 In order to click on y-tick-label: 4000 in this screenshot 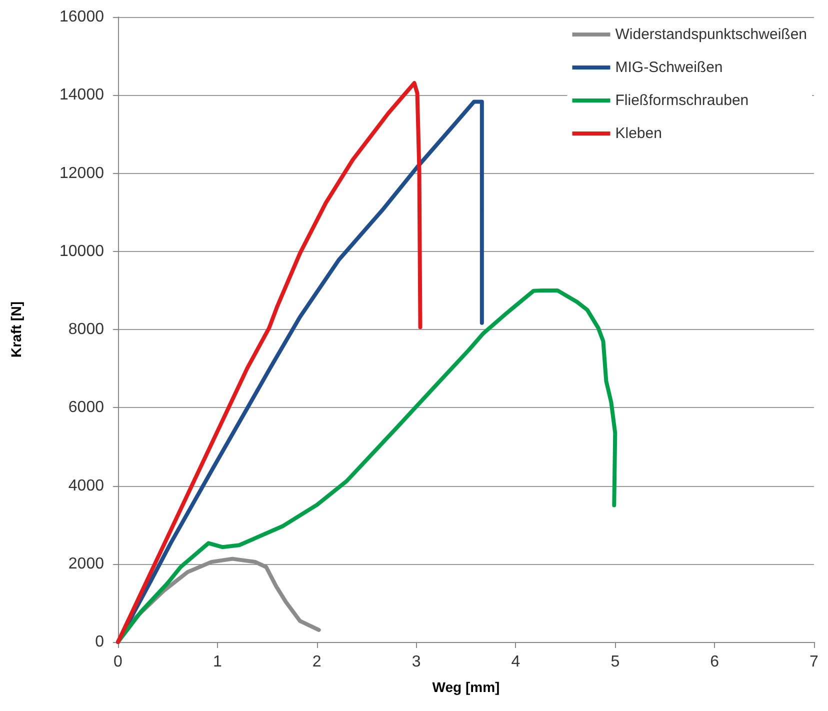, I will do `click(86, 485)`.